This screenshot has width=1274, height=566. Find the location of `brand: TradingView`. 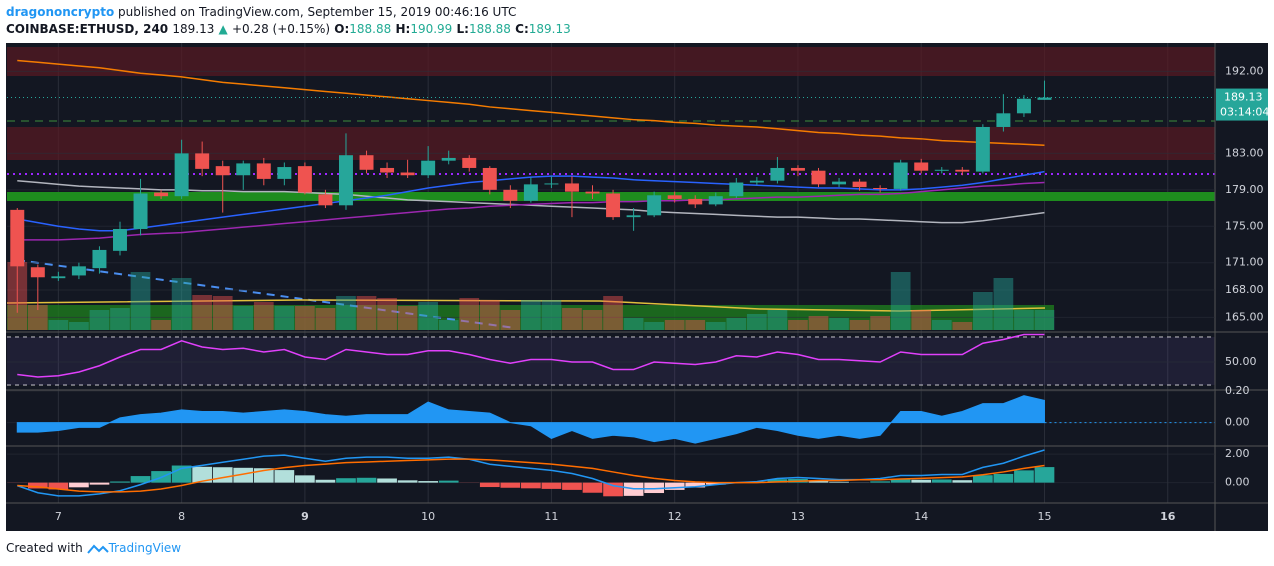

brand: TradingView is located at coordinates (145, 548).